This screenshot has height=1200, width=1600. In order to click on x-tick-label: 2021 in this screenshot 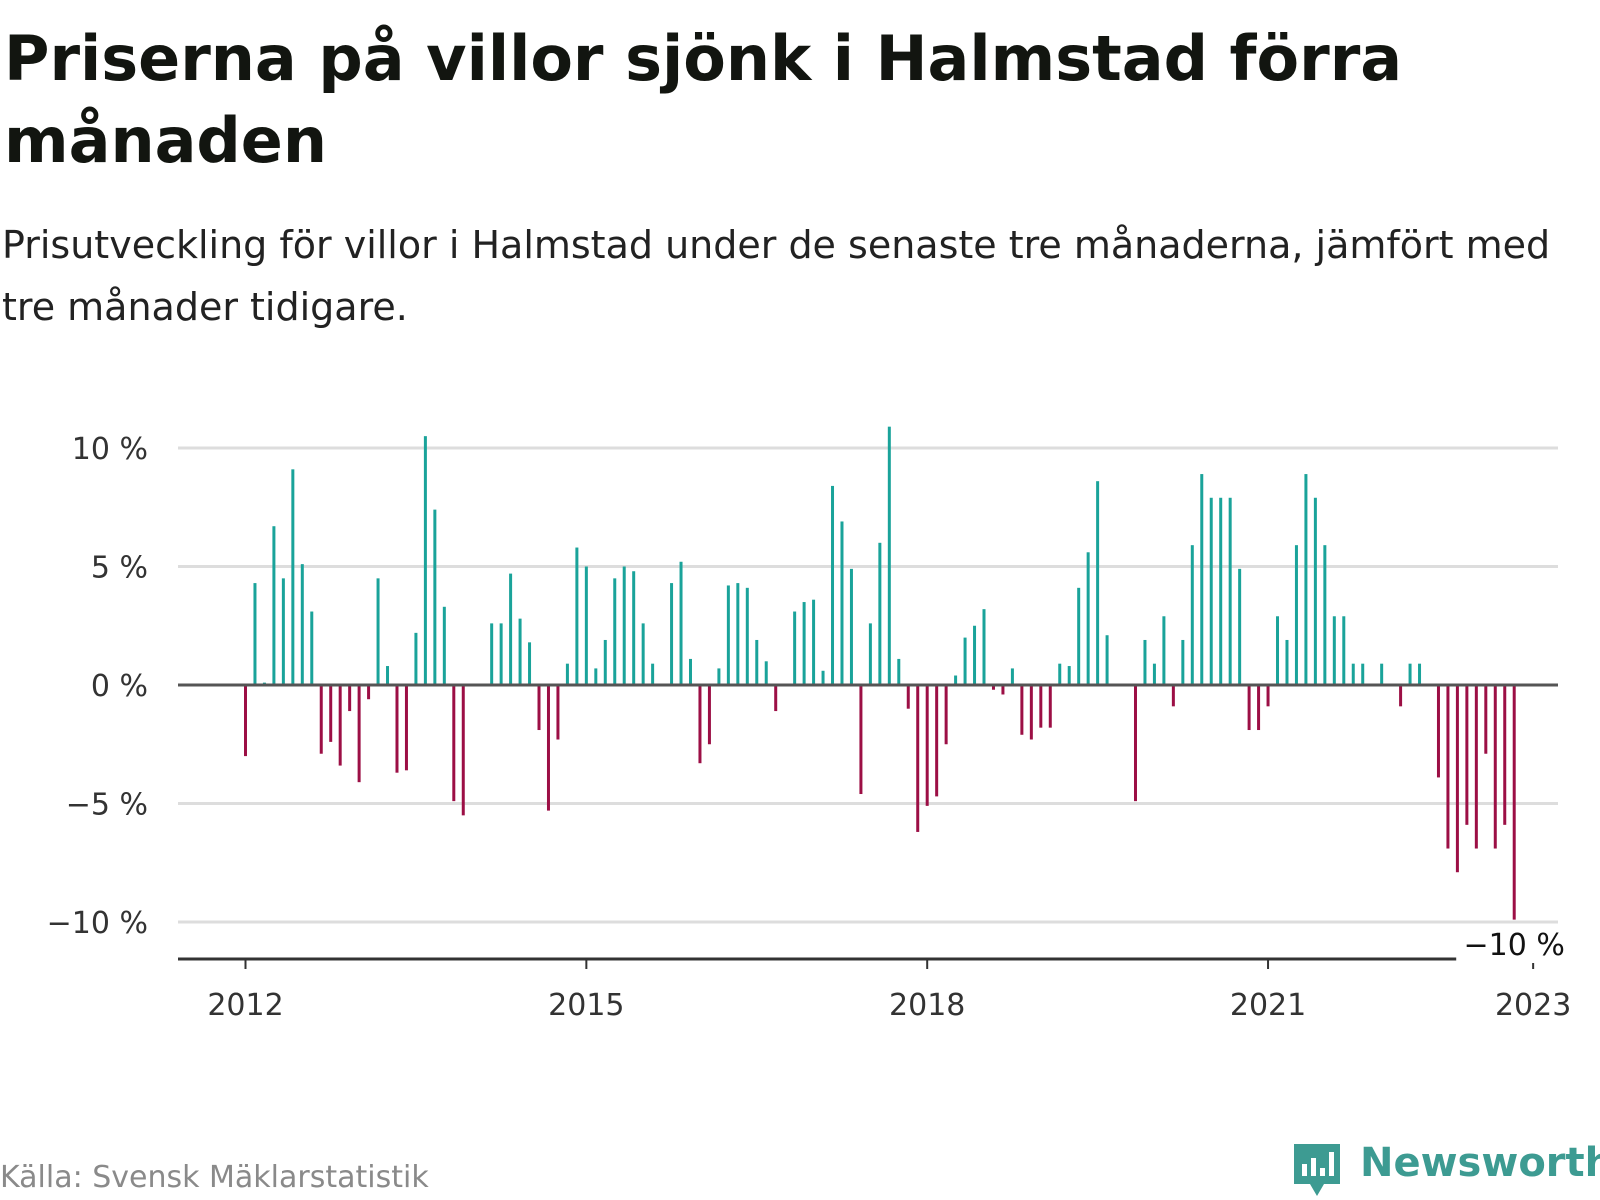, I will do `click(1268, 1005)`.